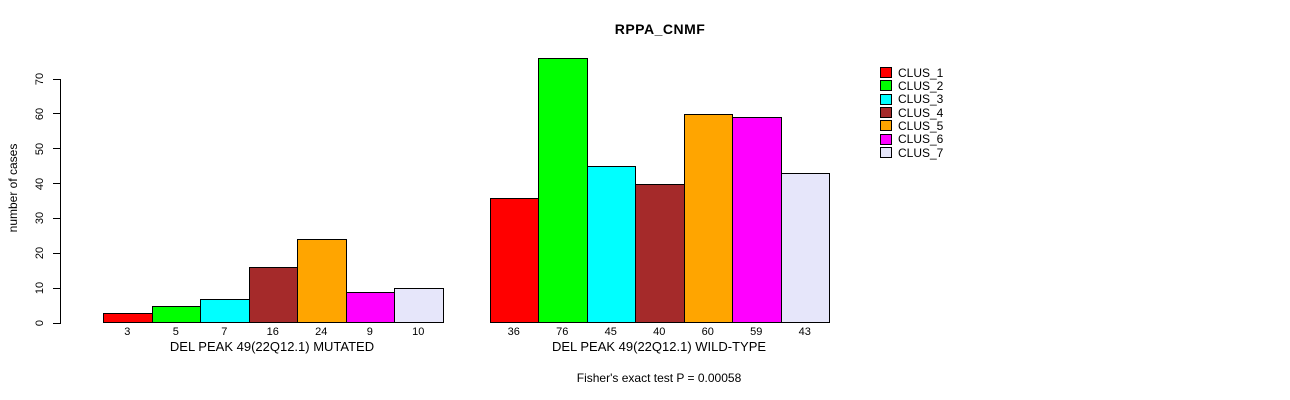 The image size is (1290, 400). Describe the element at coordinates (757, 220) in the screenshot. I see `bar-clus_6-group2` at that location.